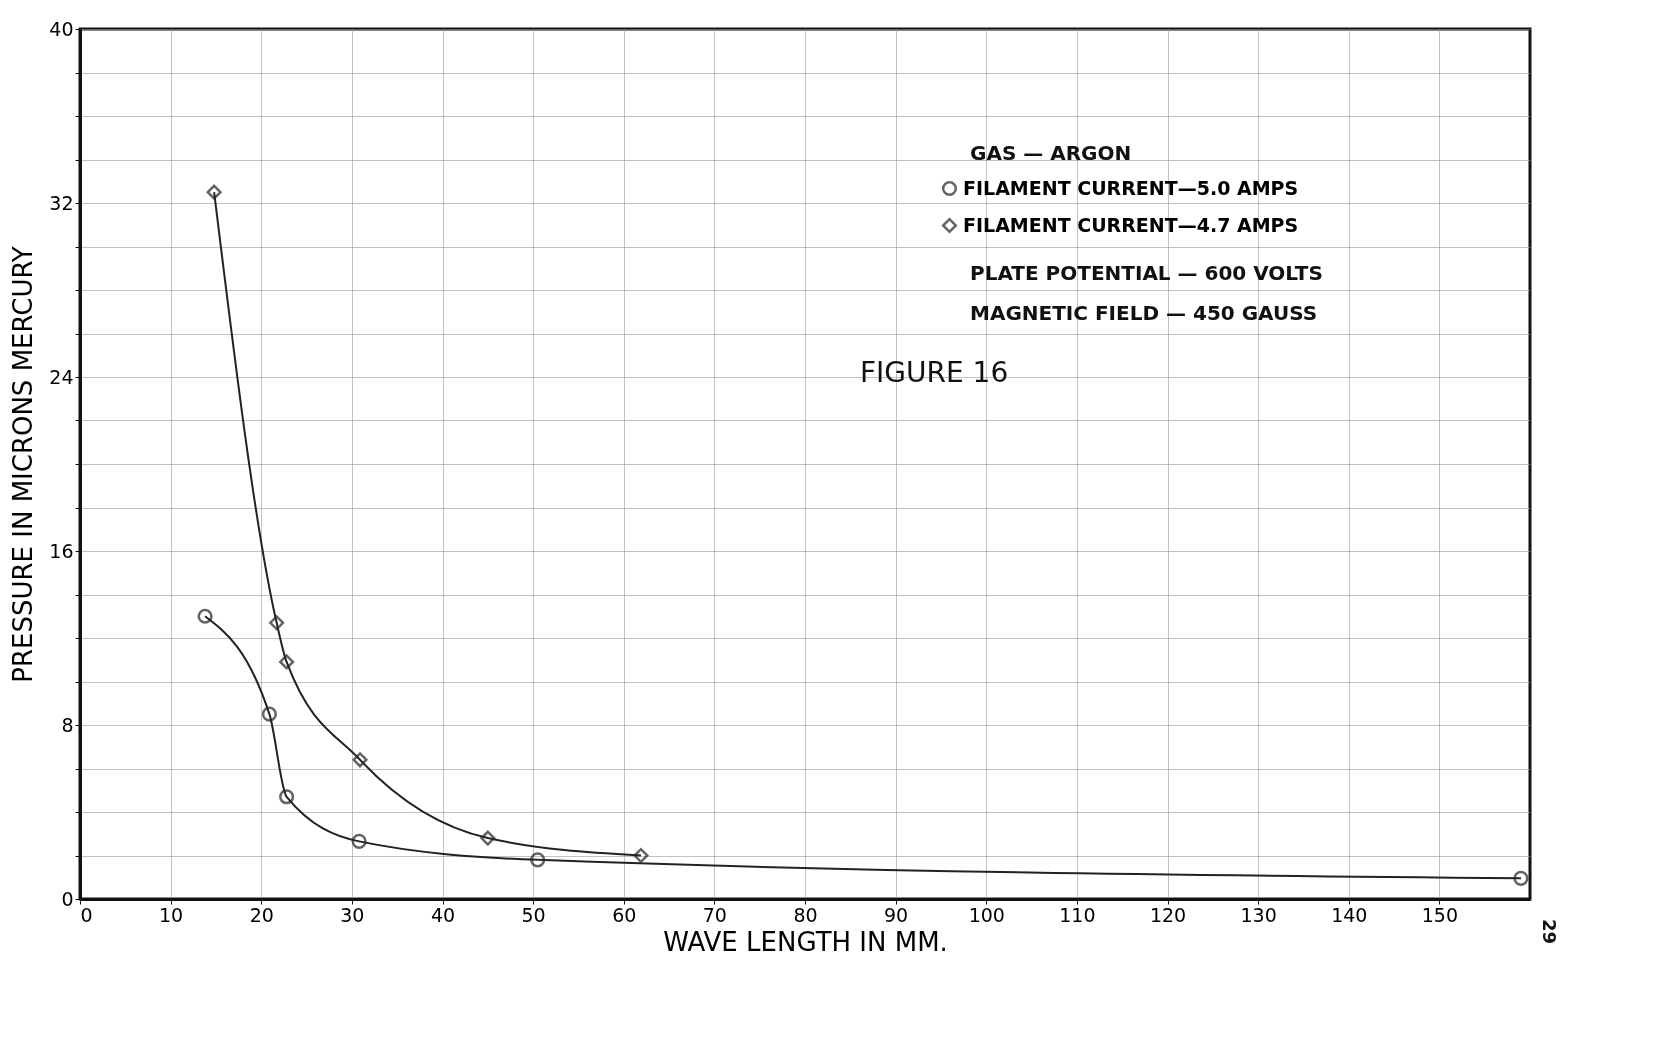 This screenshot has height=1049, width=1671. I want to click on x-tick-label: 40, so click(443, 914).